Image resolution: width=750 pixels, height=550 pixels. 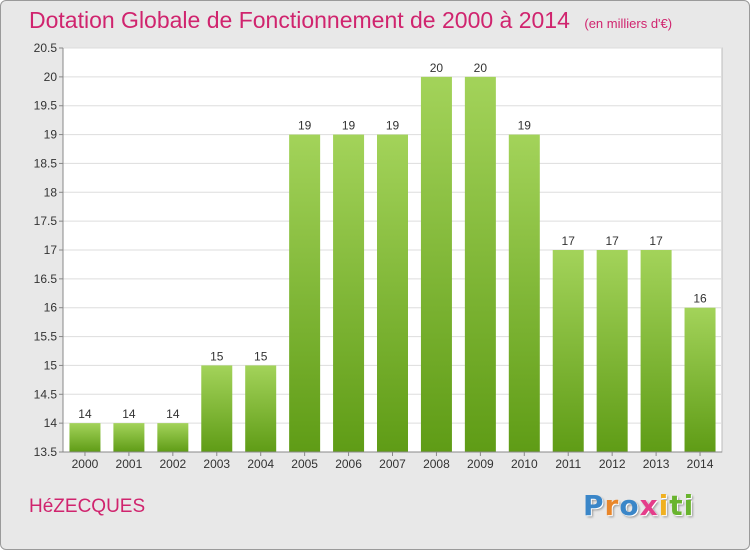 I want to click on logo-letter: x, so click(x=649, y=505).